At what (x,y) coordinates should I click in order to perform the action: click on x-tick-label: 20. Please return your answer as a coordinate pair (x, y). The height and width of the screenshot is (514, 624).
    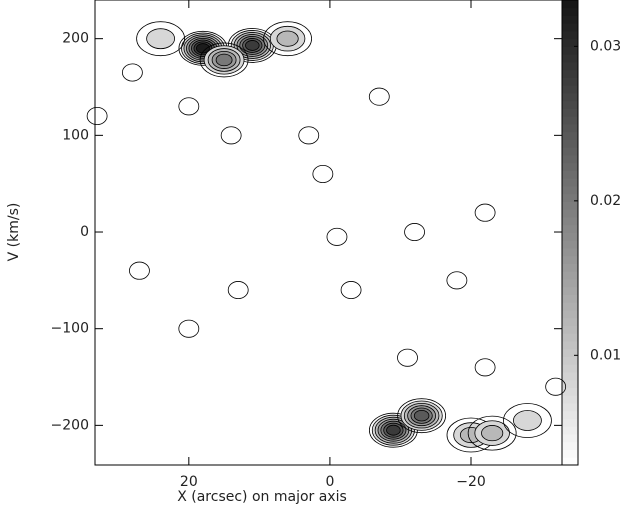
    Looking at the image, I should click on (189, 482).